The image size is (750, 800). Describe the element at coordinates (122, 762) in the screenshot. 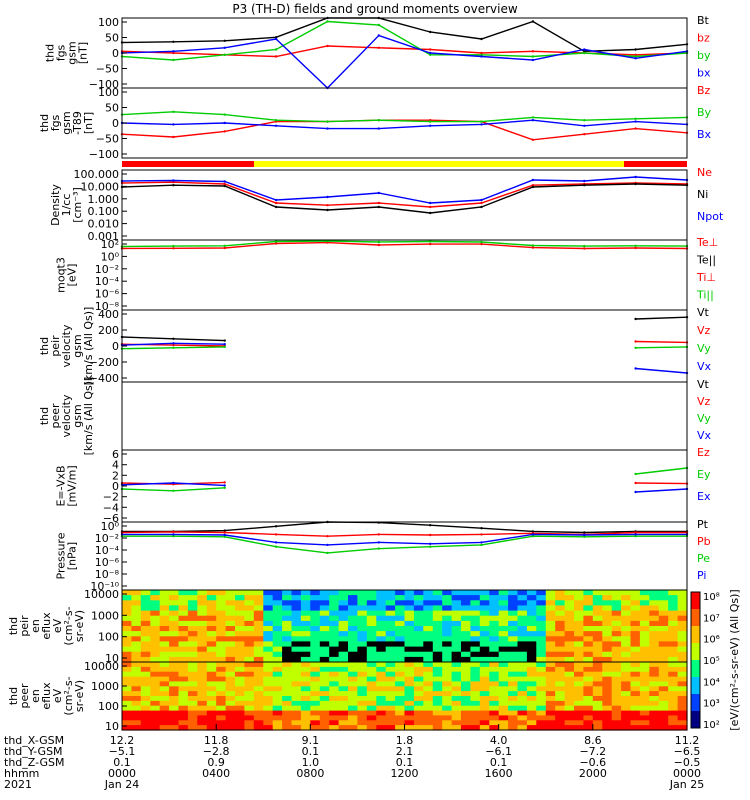

I see `footer-value: 0.1` at that location.